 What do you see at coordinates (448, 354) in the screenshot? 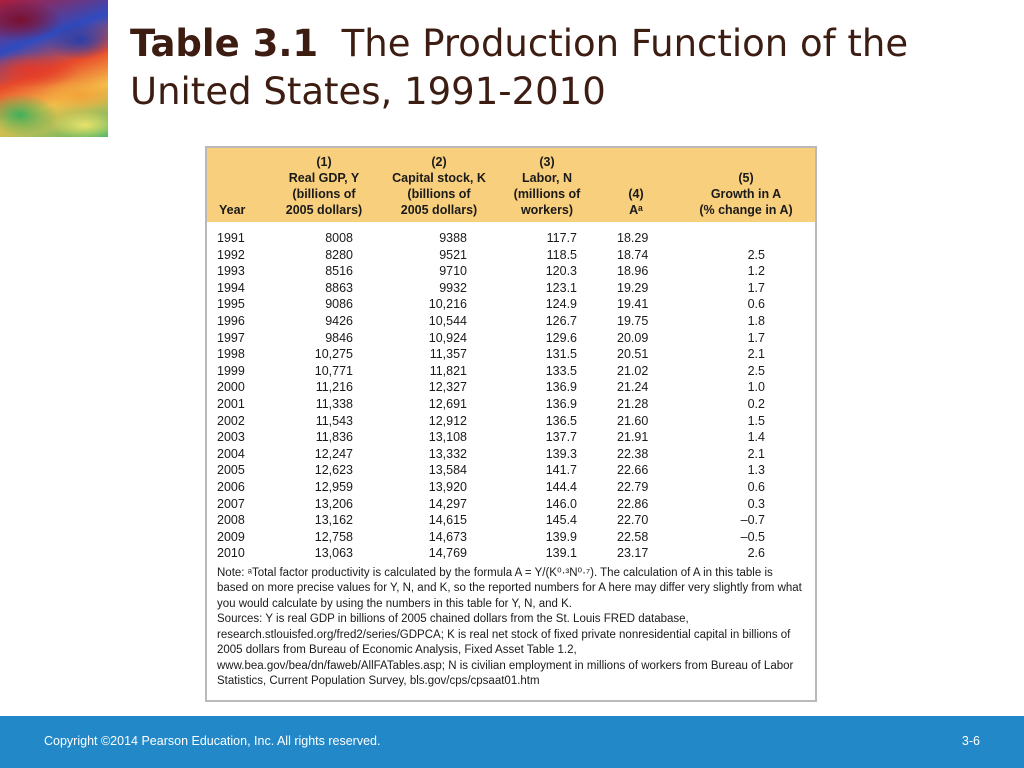
I see `table-cell: 11,357` at bounding box center [448, 354].